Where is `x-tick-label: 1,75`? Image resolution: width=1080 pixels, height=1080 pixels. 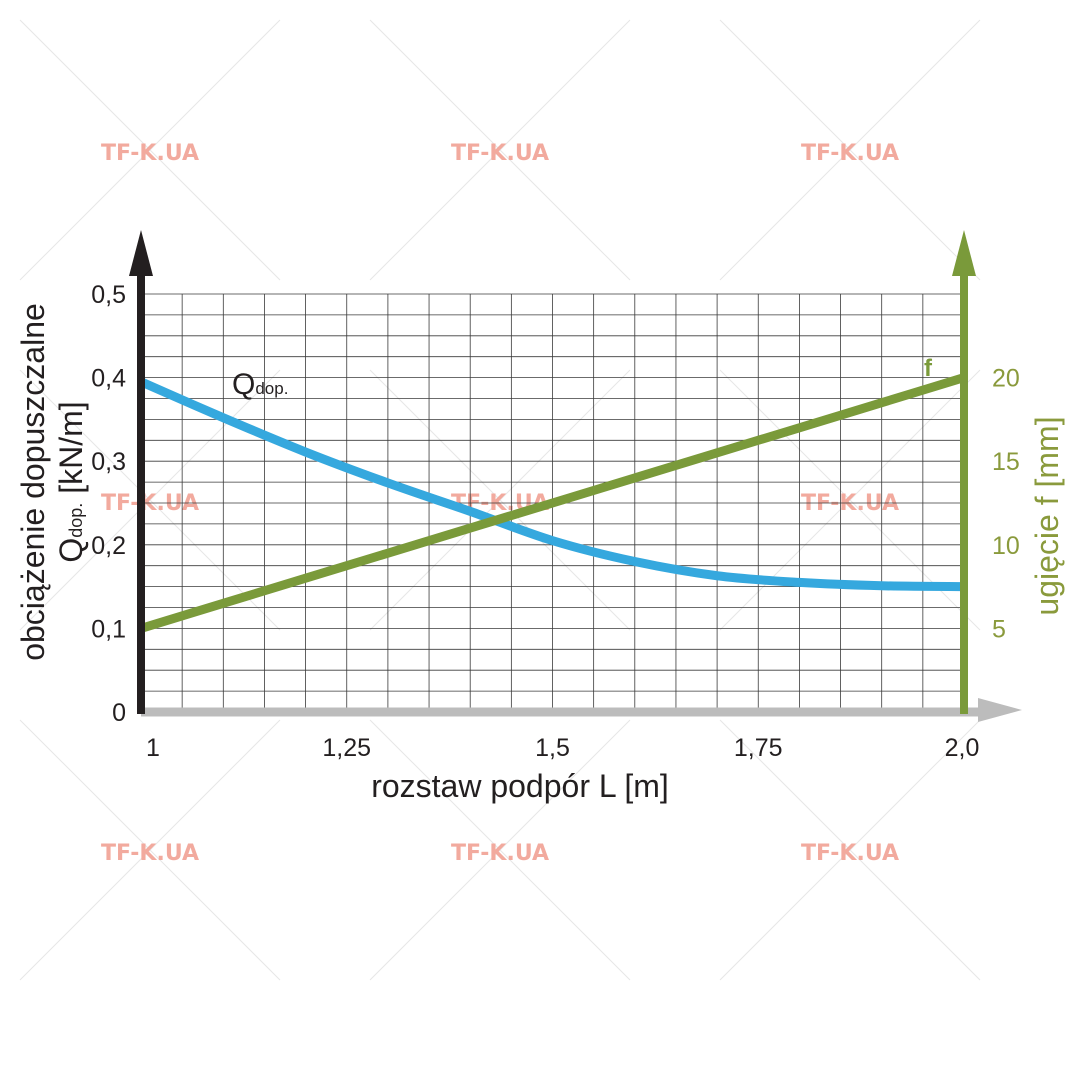
x-tick-label: 1,75 is located at coordinates (758, 748).